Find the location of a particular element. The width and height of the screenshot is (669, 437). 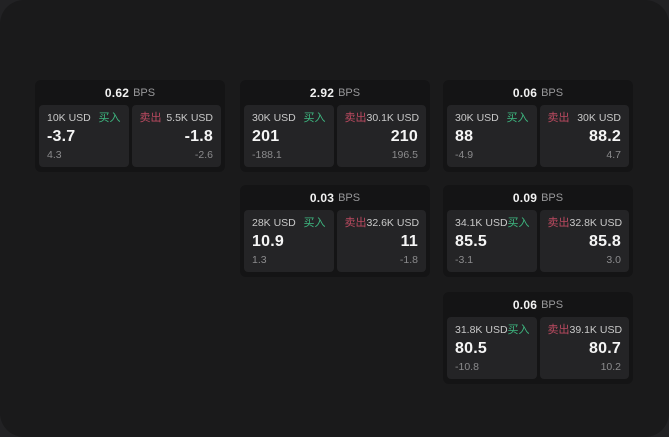

buy-quote-panel: 34.1K USD 买入 85.5 -3.1 is located at coordinates (492, 241).